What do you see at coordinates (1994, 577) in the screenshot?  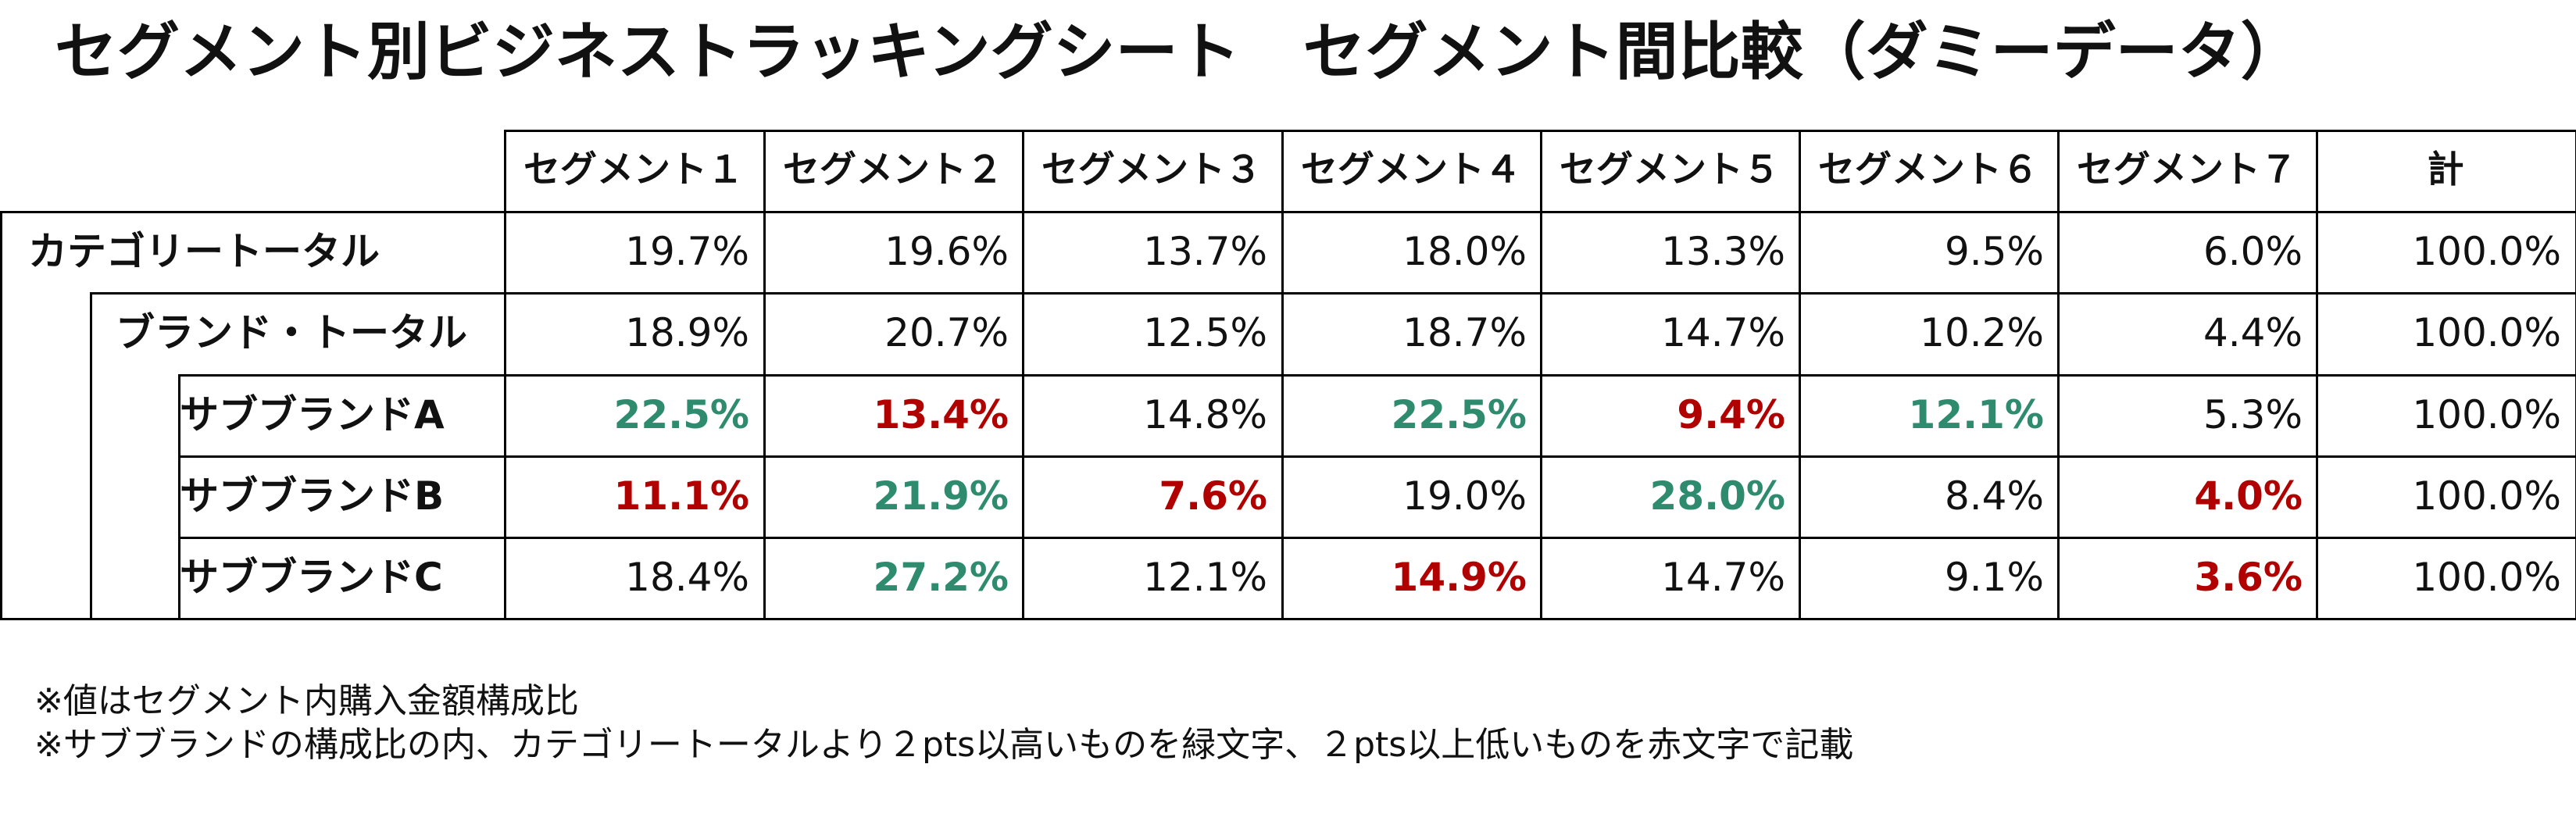 I see `value-cell: 9.1%` at bounding box center [1994, 577].